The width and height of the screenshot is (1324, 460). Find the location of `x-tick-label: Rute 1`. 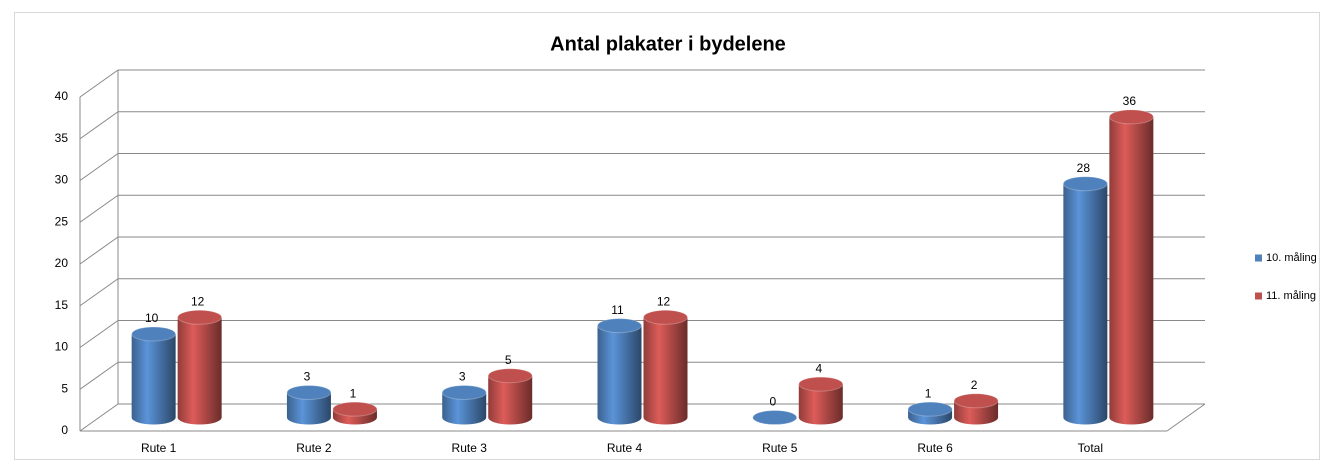

x-tick-label: Rute 1 is located at coordinates (159, 448).